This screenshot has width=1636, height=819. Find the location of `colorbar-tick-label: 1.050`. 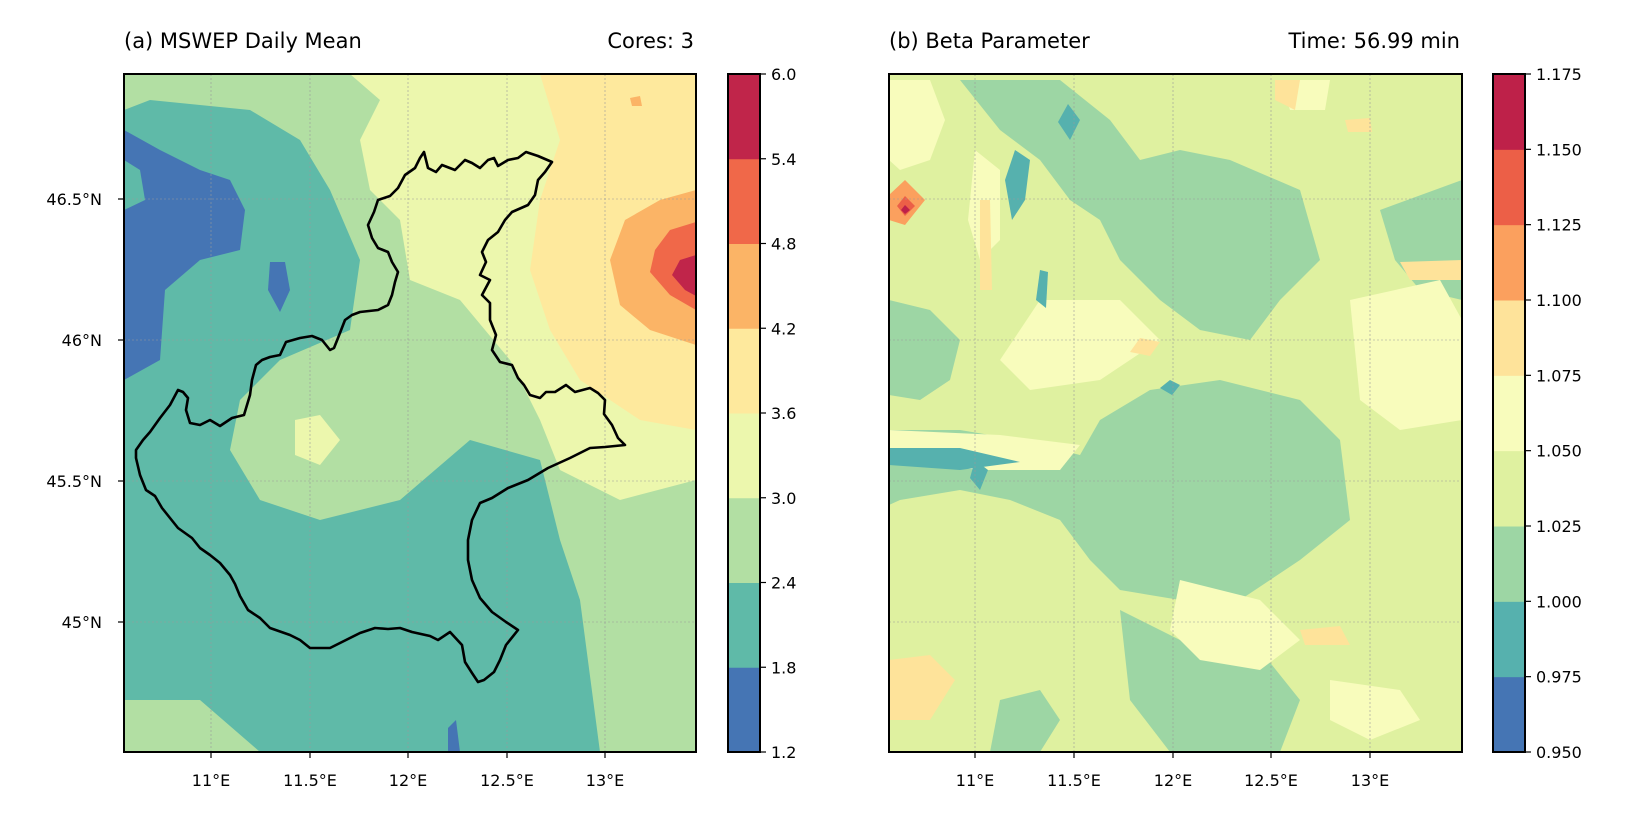

colorbar-tick-label: 1.050 is located at coordinates (1559, 451).